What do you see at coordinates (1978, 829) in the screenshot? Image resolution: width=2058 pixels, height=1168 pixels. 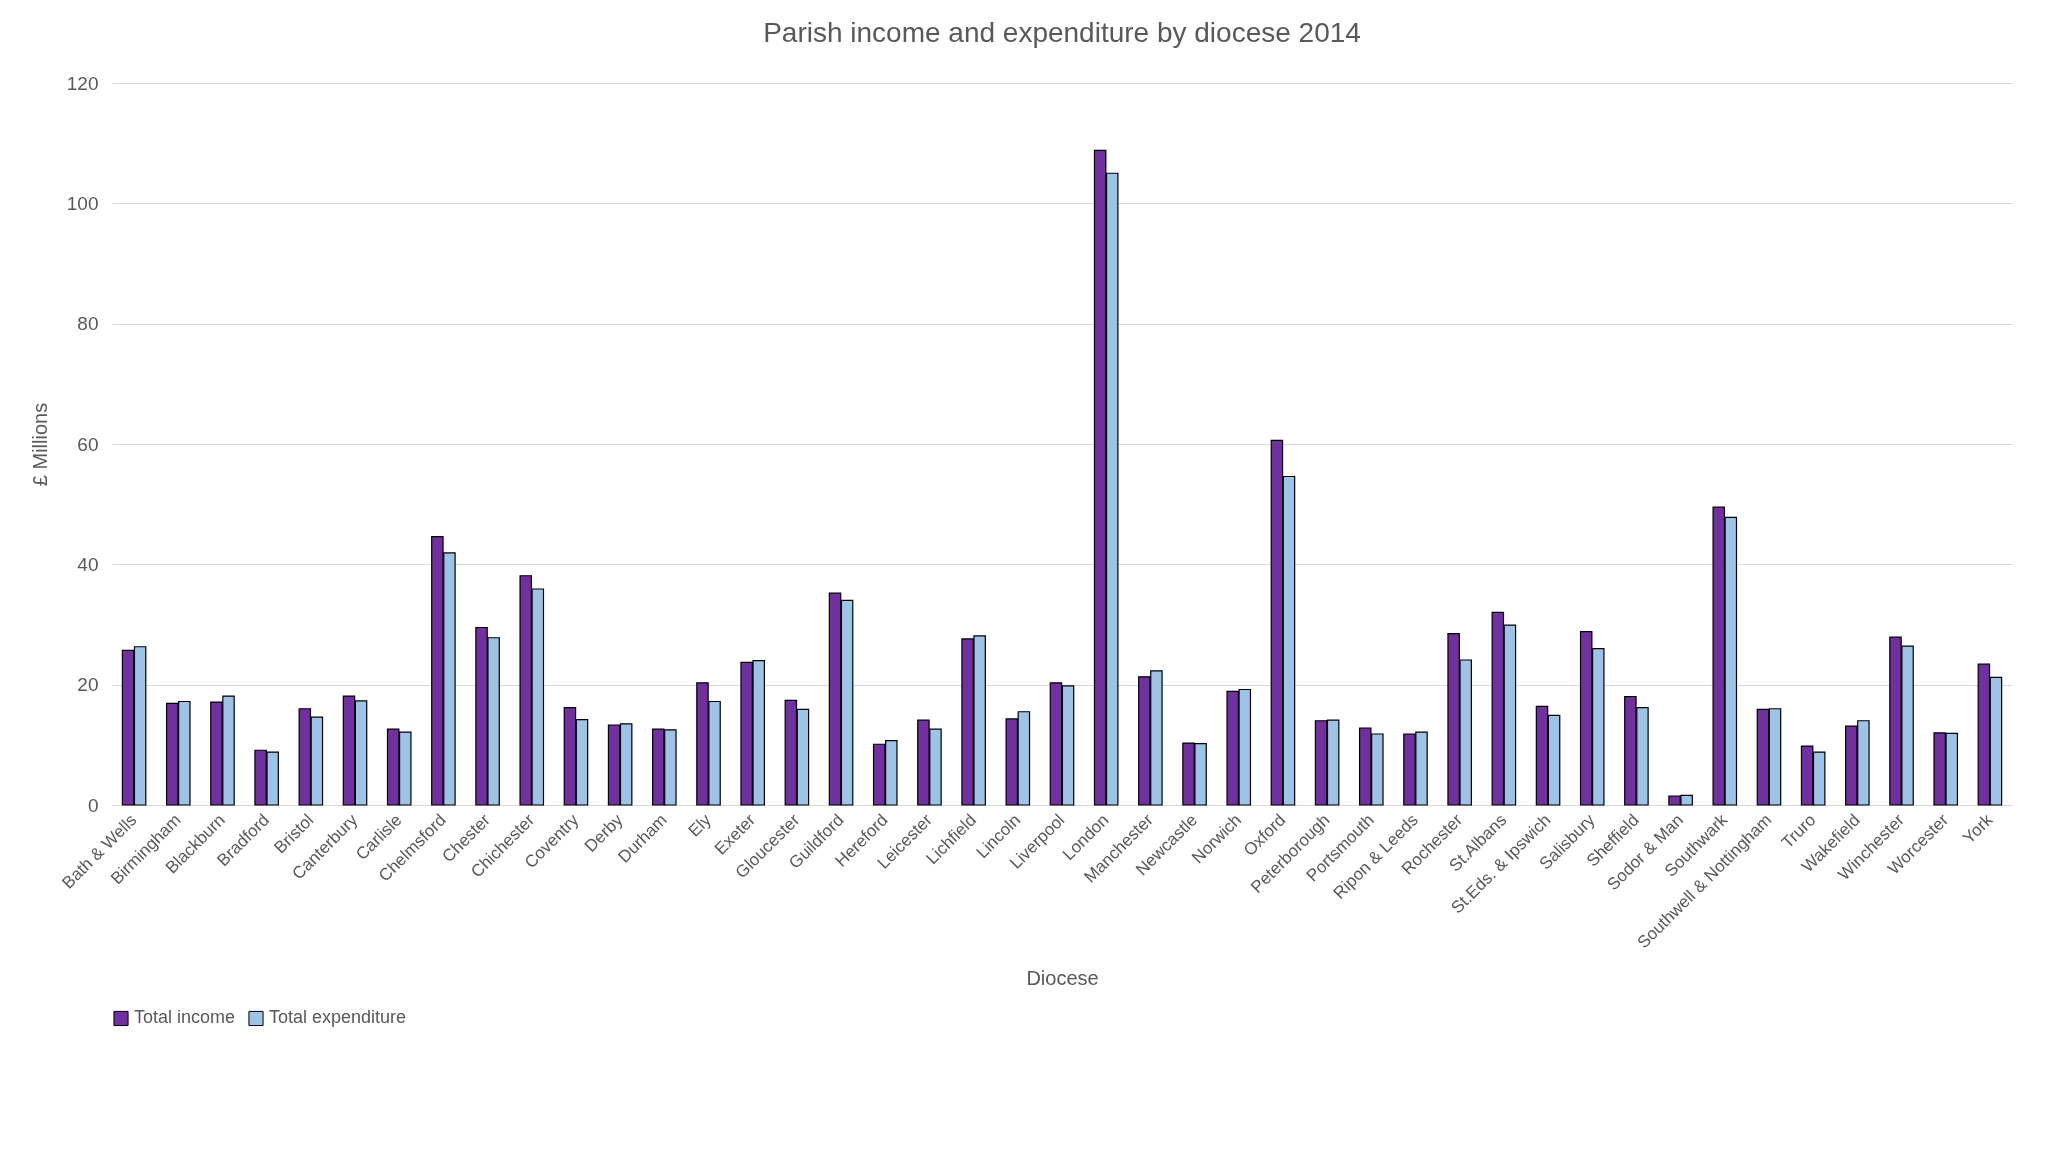 I see `x-tick-label: York` at bounding box center [1978, 829].